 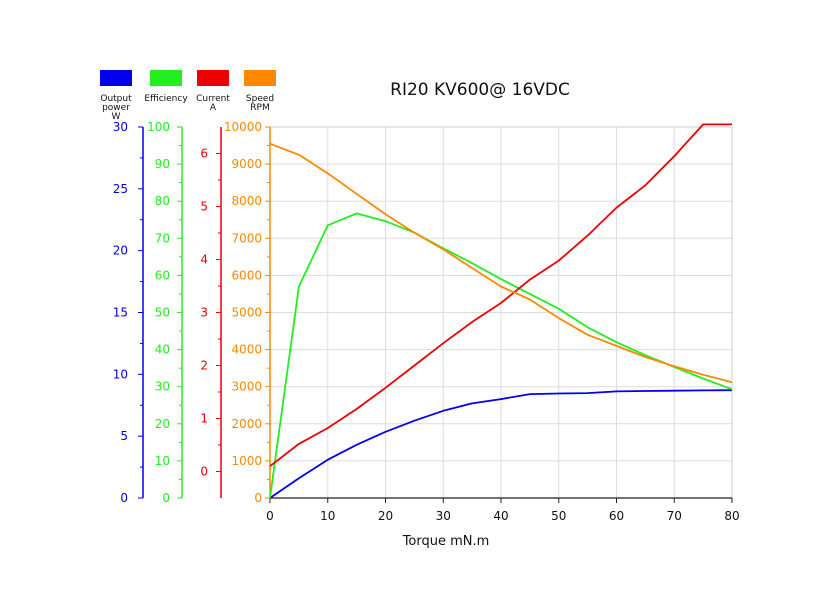 What do you see at coordinates (259, 108) in the screenshot?
I see `legend-label: RPM` at bounding box center [259, 108].